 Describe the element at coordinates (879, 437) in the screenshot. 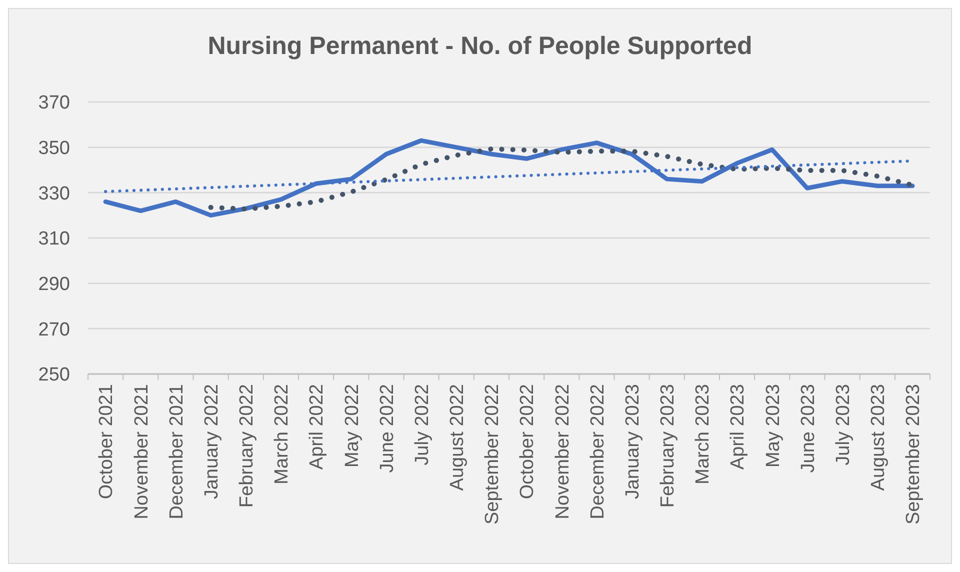

I see `x-tick-label: August 2023` at that location.